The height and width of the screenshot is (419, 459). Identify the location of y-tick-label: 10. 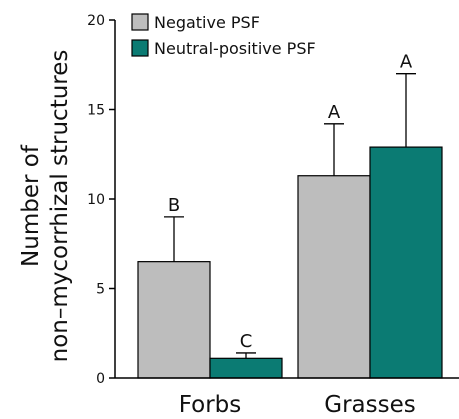
(96, 200).